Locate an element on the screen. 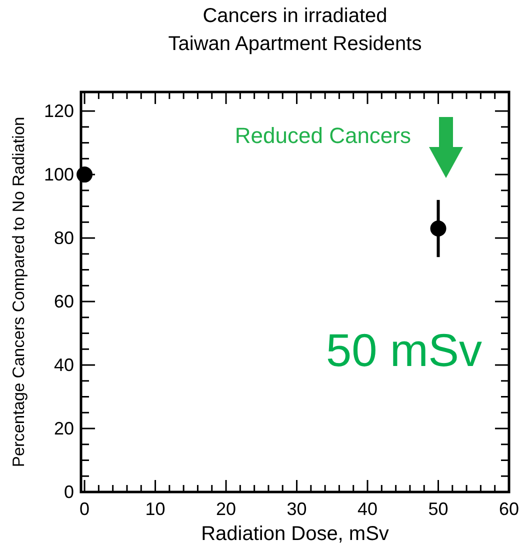 The image size is (530, 555). y-tick-label: 100 is located at coordinates (59, 174).